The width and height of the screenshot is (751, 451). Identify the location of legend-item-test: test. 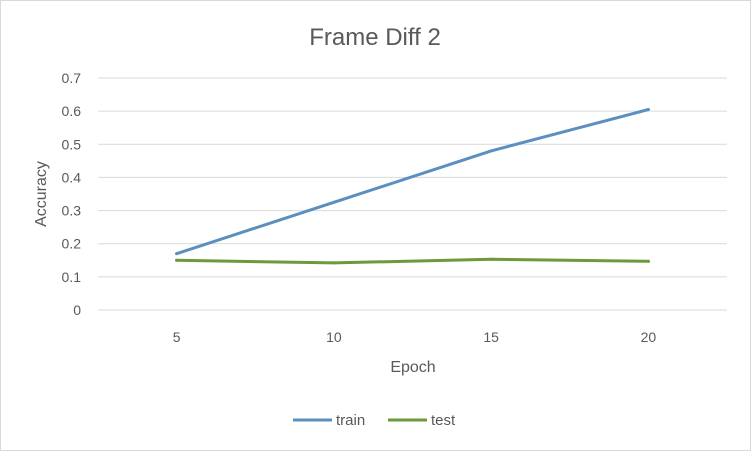
(422, 420).